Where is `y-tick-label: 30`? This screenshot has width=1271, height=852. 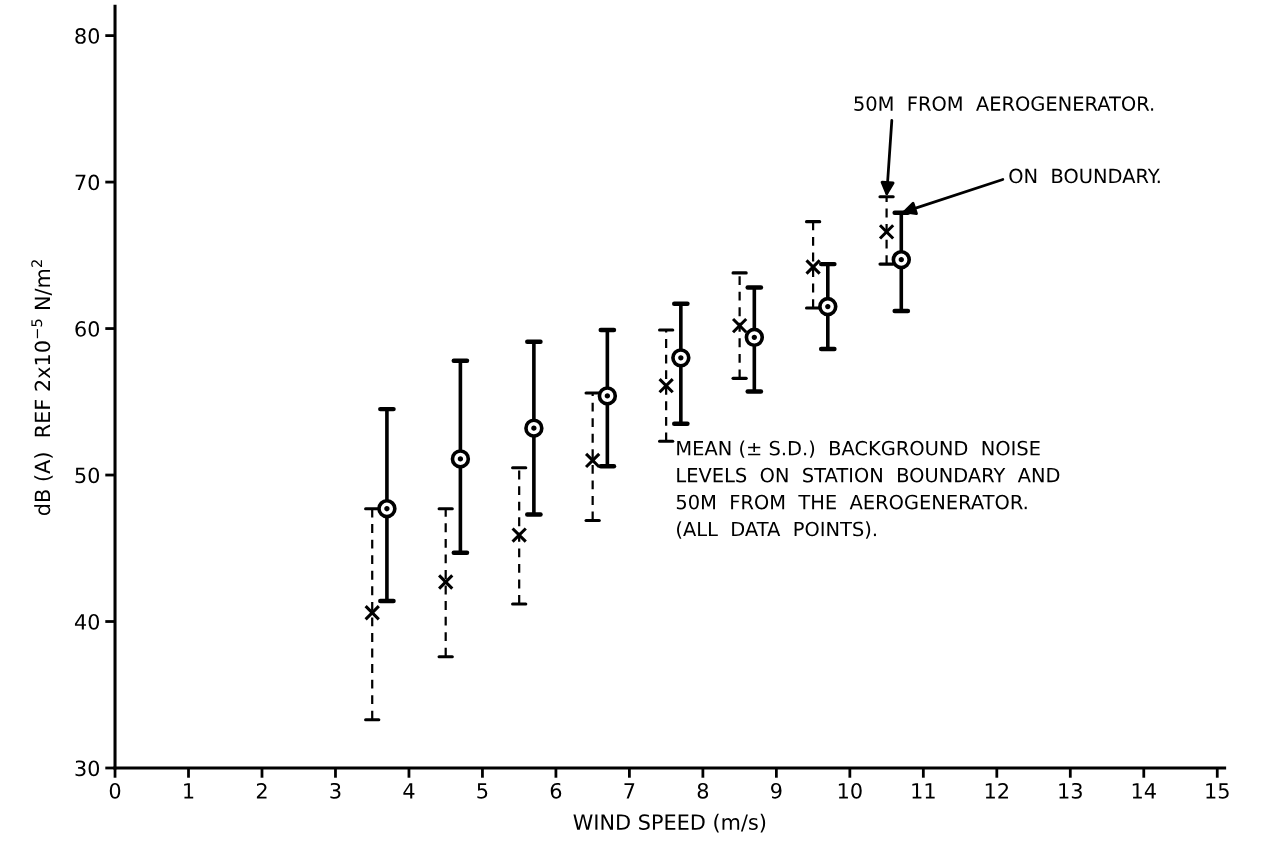
y-tick-label: 30 is located at coordinates (87, 768).